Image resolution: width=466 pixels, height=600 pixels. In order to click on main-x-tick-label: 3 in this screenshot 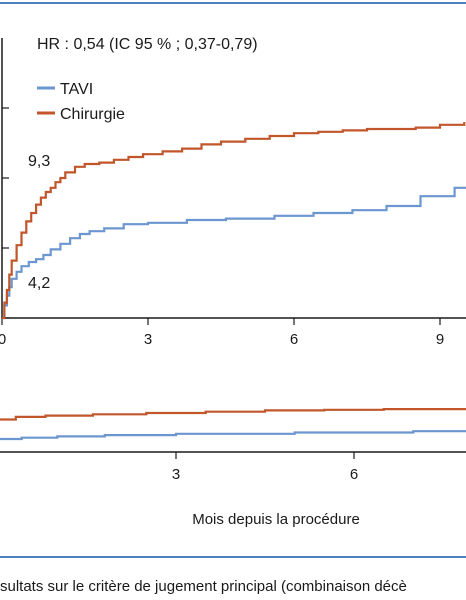, I will do `click(148, 339)`.